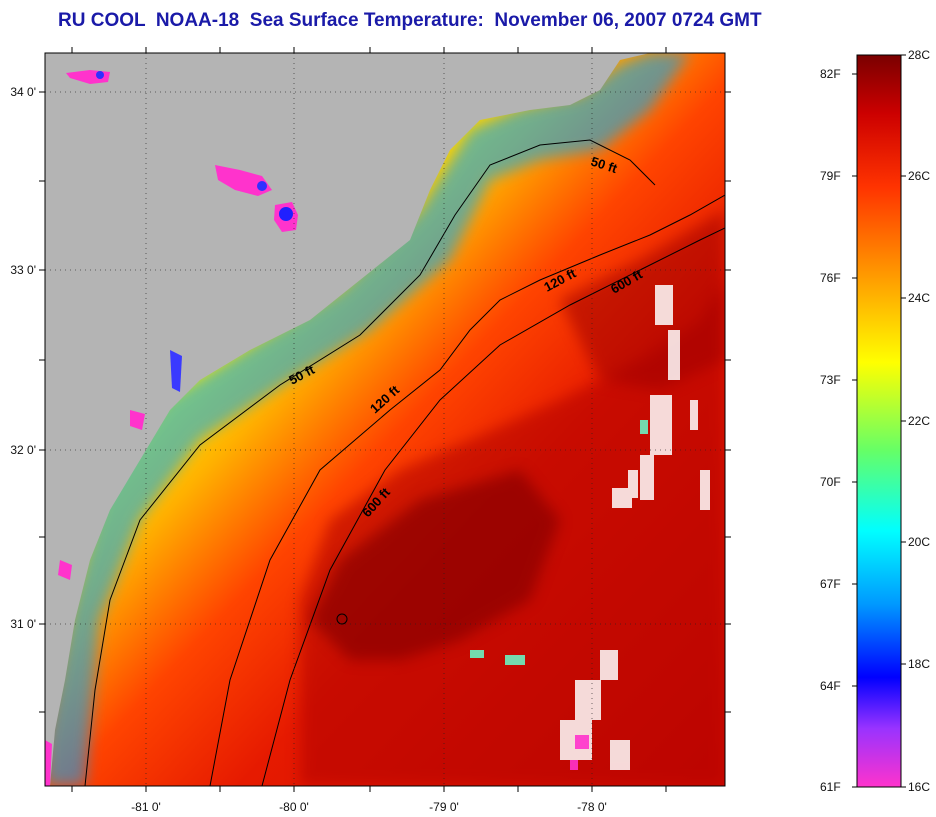 This screenshot has height=817, width=936. What do you see at coordinates (444, 807) in the screenshot?
I see `lon-label-79: -79 0'` at bounding box center [444, 807].